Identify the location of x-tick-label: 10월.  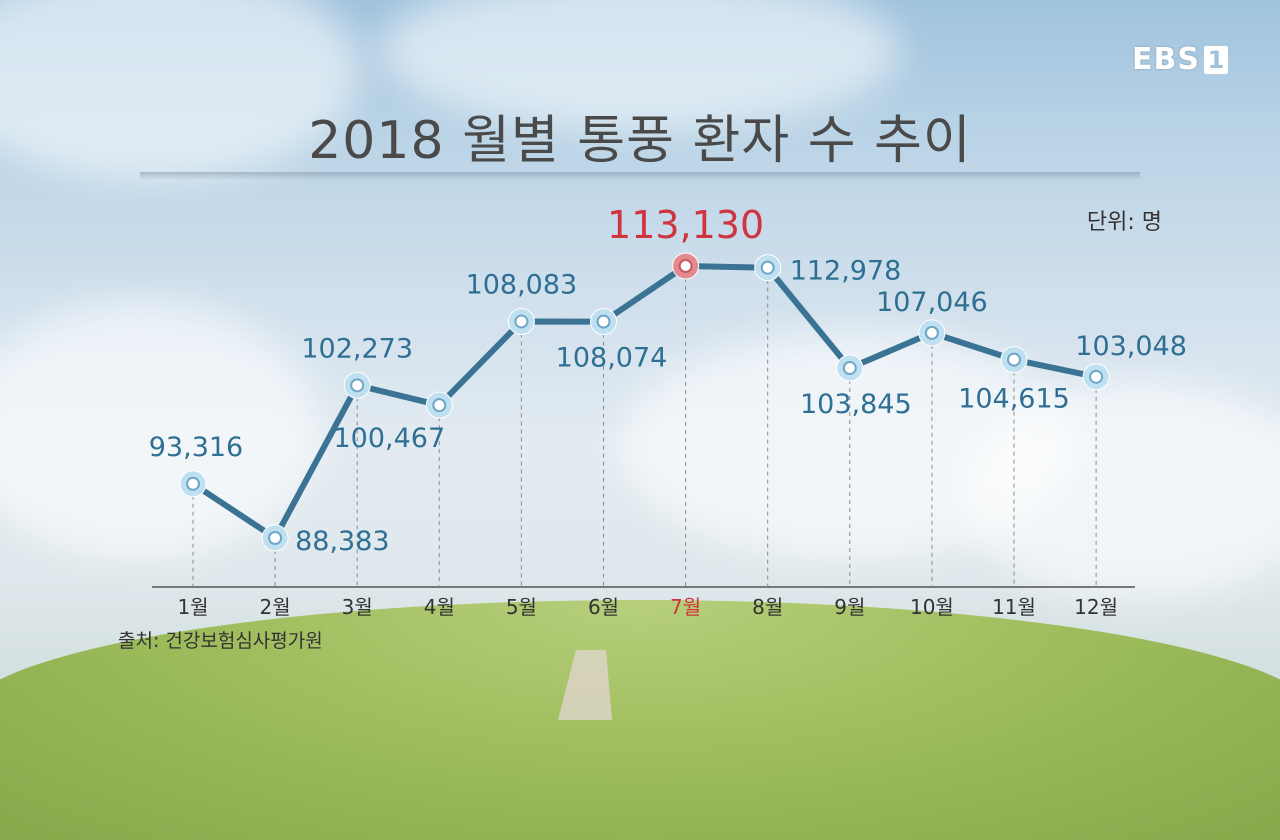
(932, 607).